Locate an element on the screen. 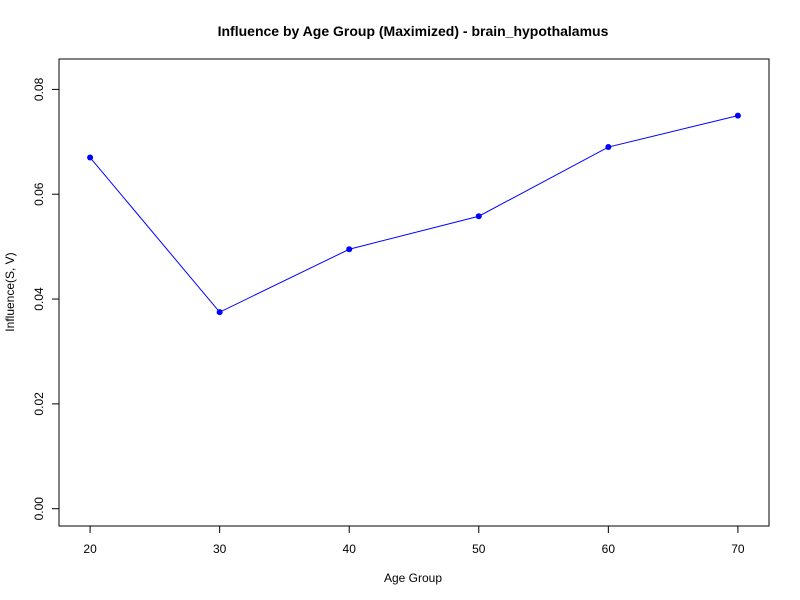  x-tick-label: 40 is located at coordinates (350, 549).